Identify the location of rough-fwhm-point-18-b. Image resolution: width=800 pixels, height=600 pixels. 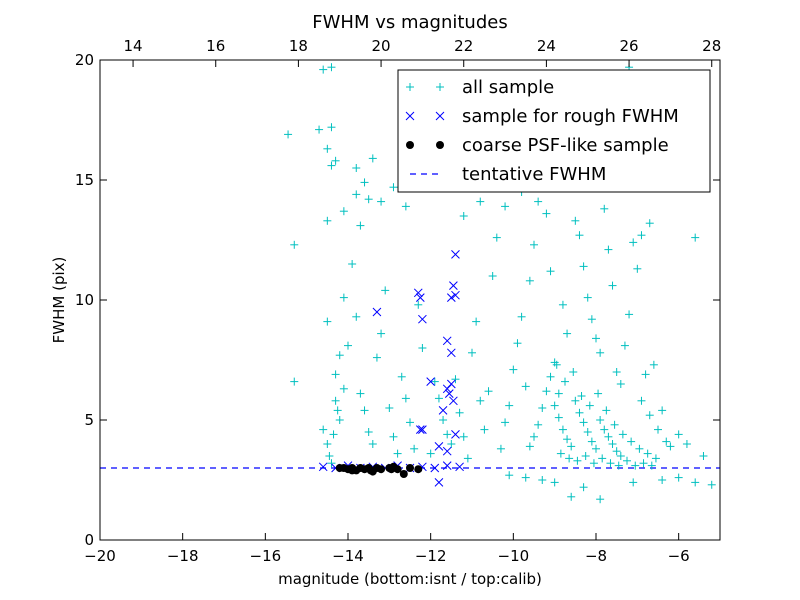
(451, 297).